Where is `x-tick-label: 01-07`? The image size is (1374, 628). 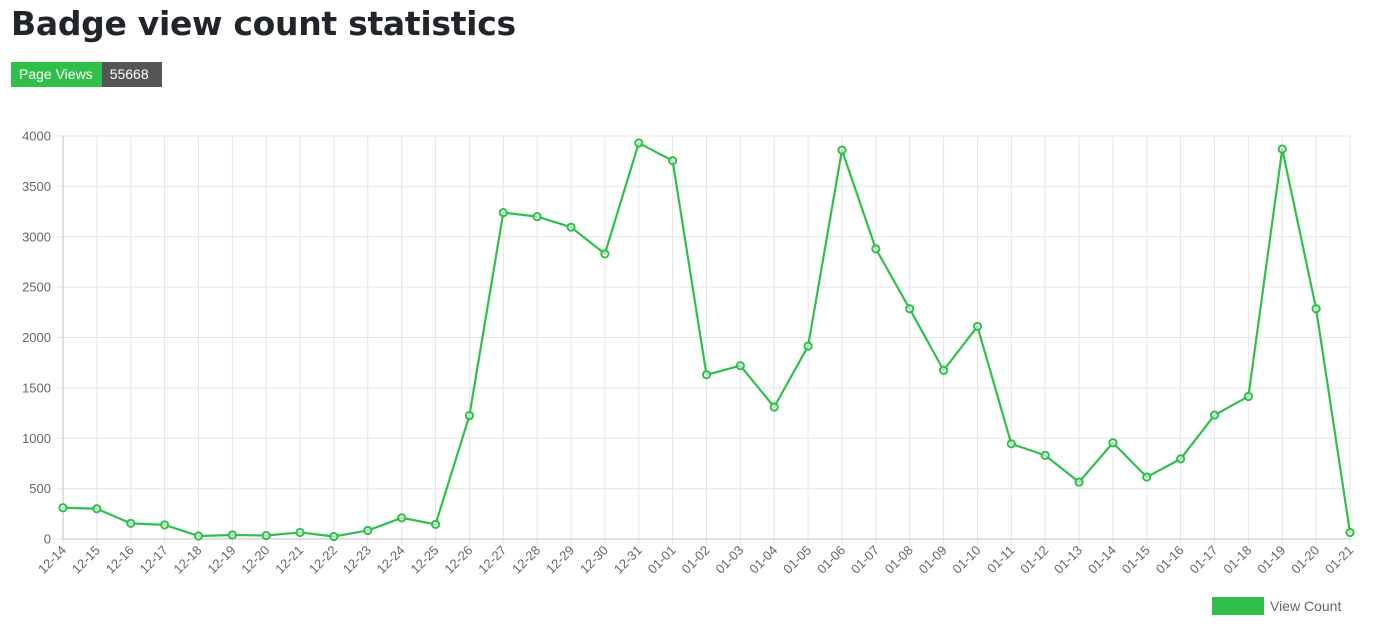
x-tick-label: 01-07 is located at coordinates (865, 560).